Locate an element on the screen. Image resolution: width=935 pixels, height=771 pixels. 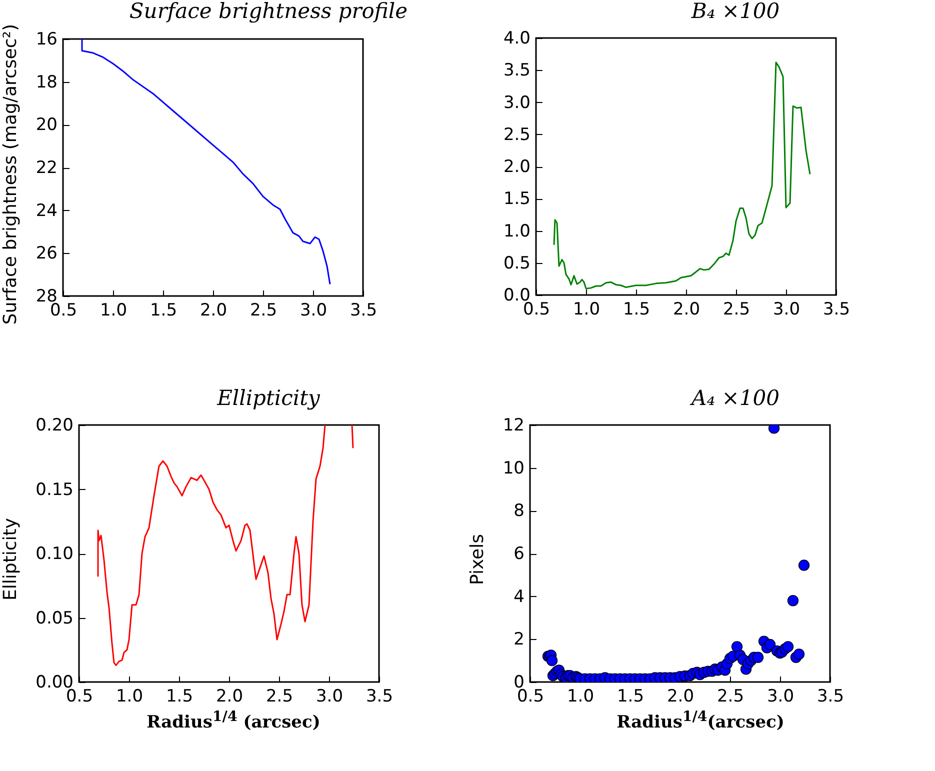
chart-title: Surface brightness profile is located at coordinates (268, 12).